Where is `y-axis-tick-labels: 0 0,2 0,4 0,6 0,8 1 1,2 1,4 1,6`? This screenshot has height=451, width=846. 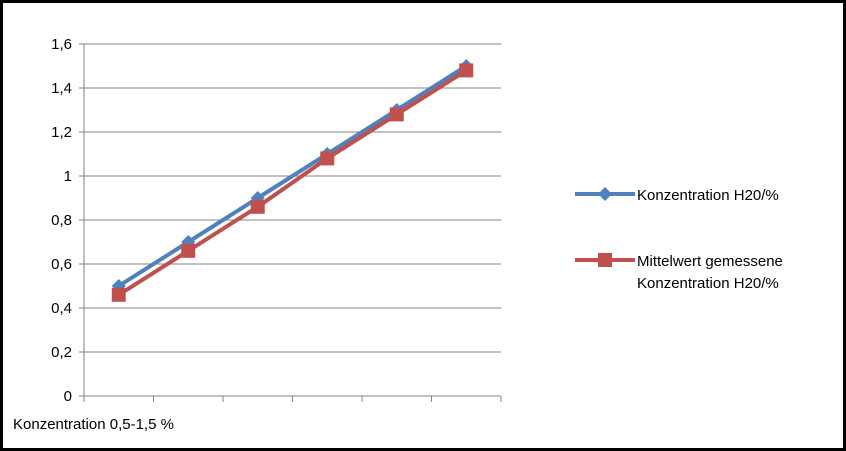 y-axis-tick-labels: 0 0,2 0,4 0,6 0,8 1 1,2 1,4 1,6 is located at coordinates (61, 220).